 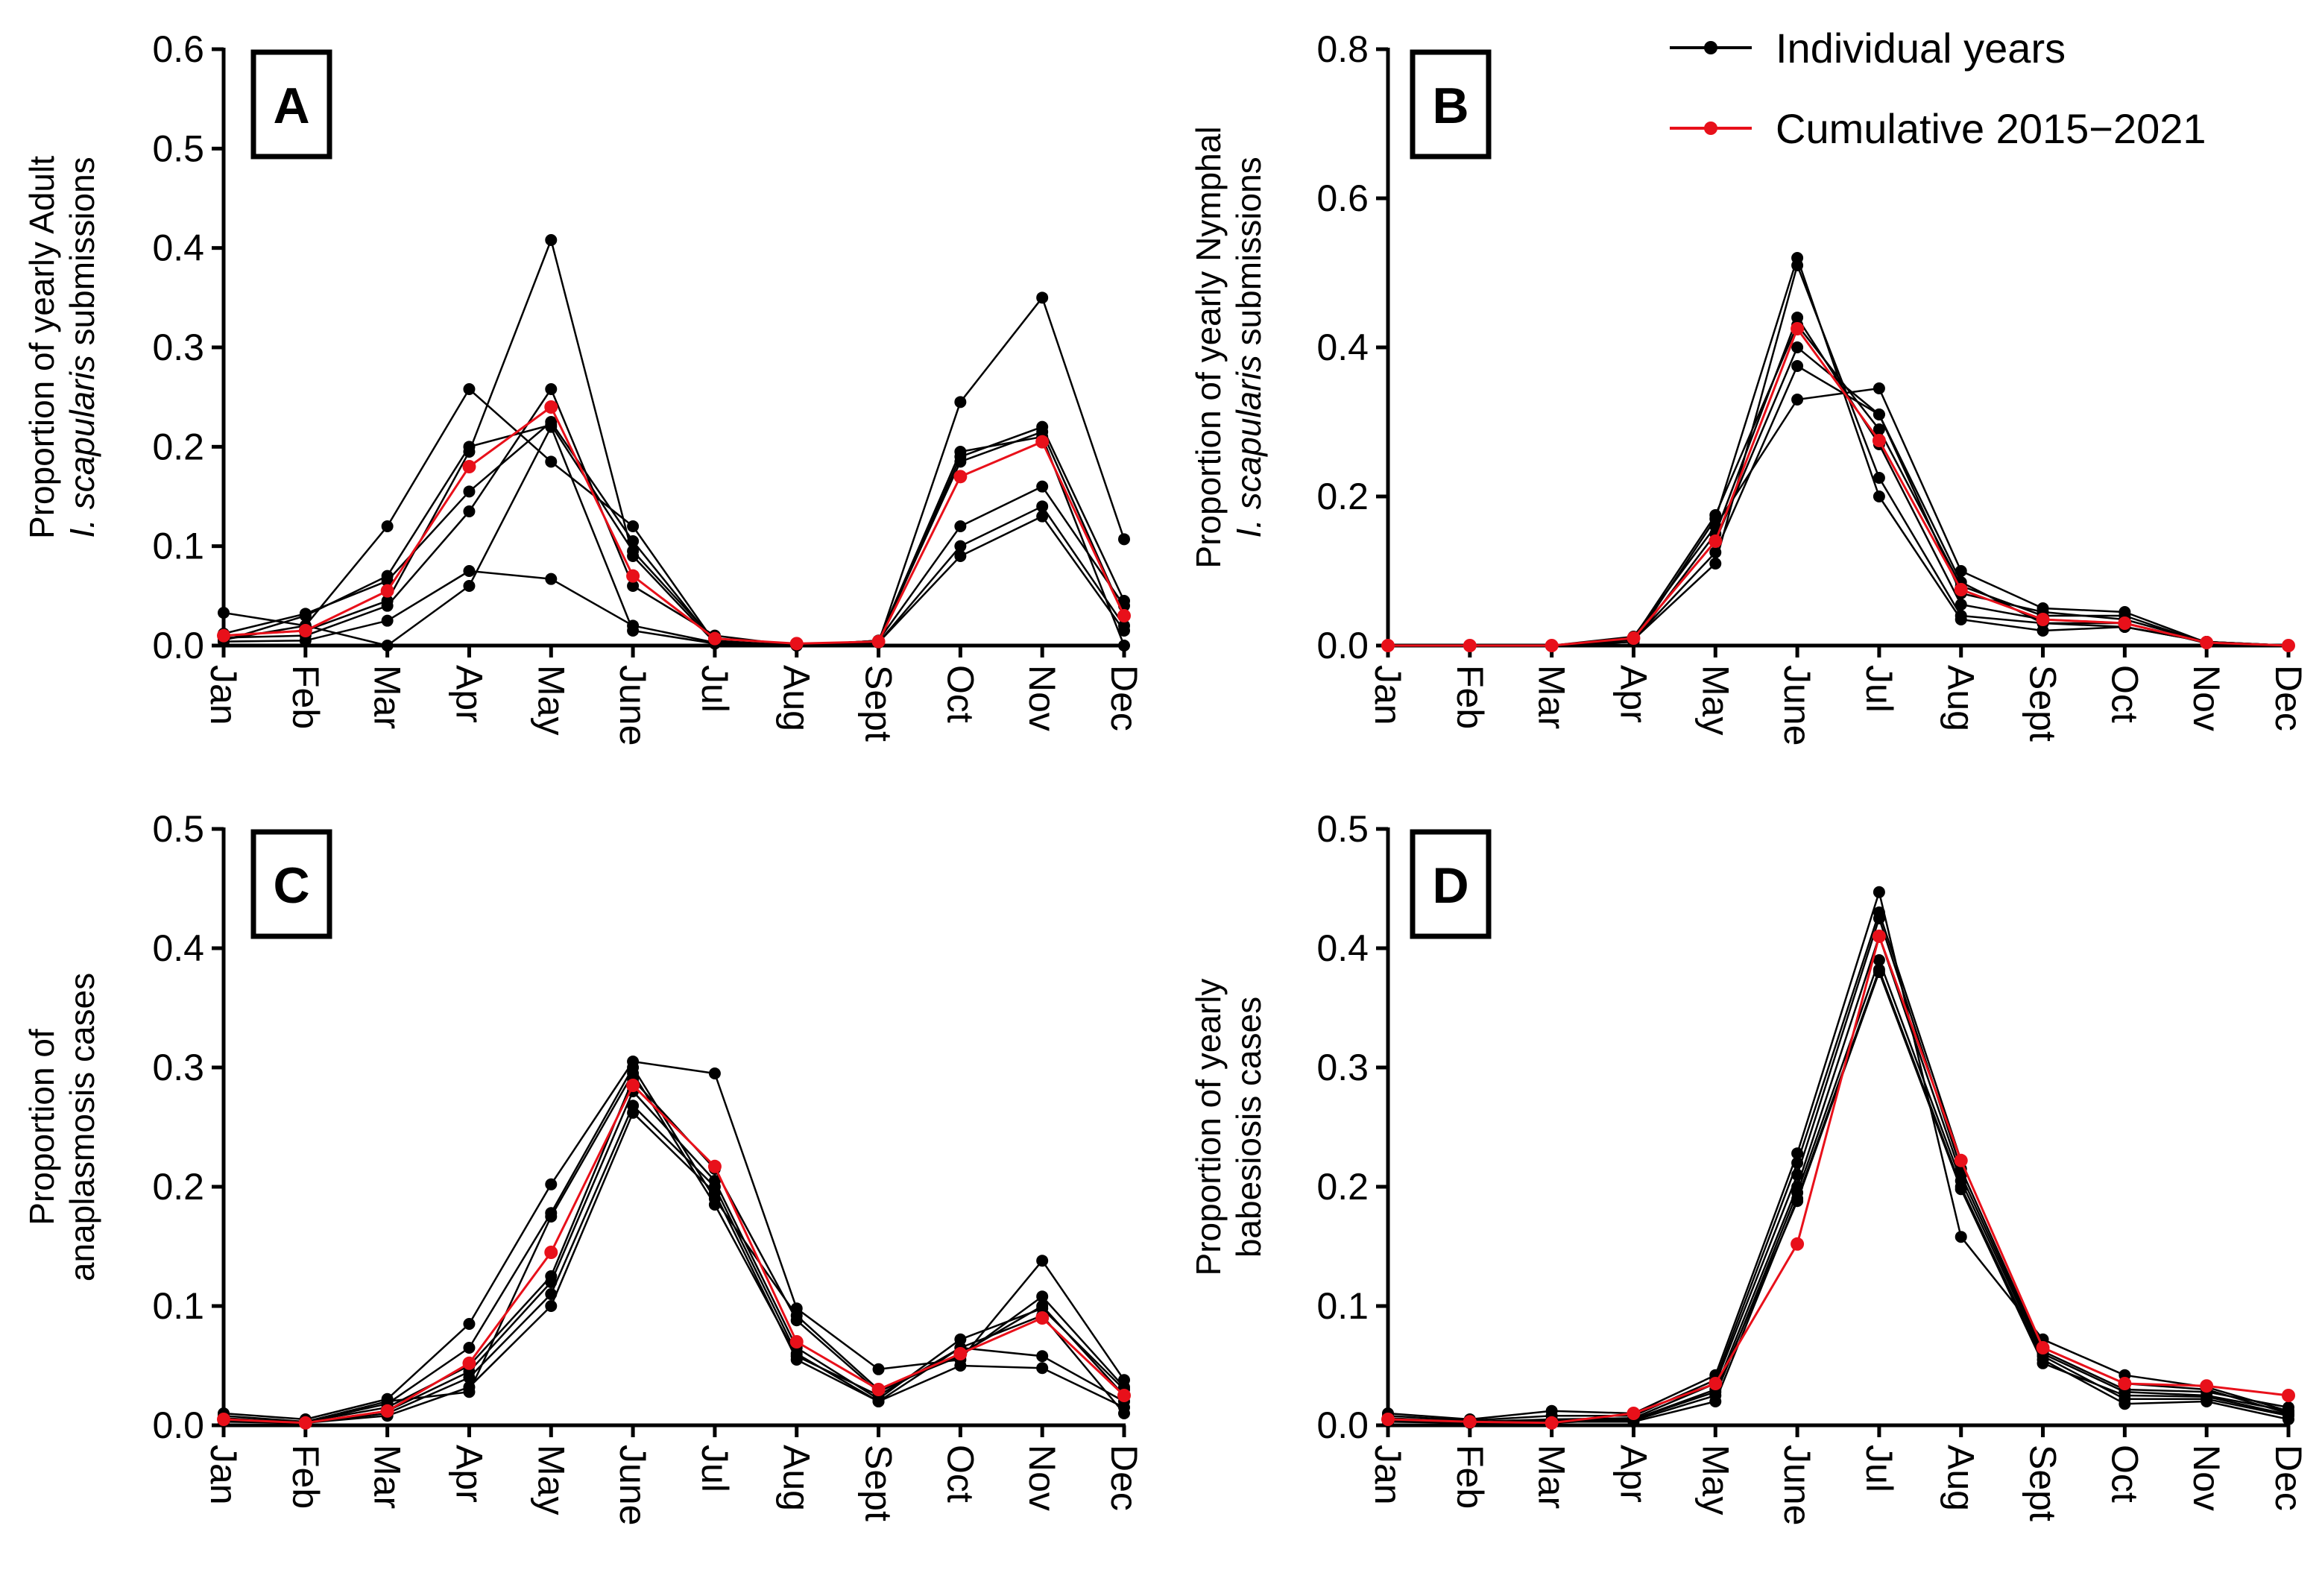 I want to click on panel-a-x-tick-label: Dec, so click(x=1124, y=698).